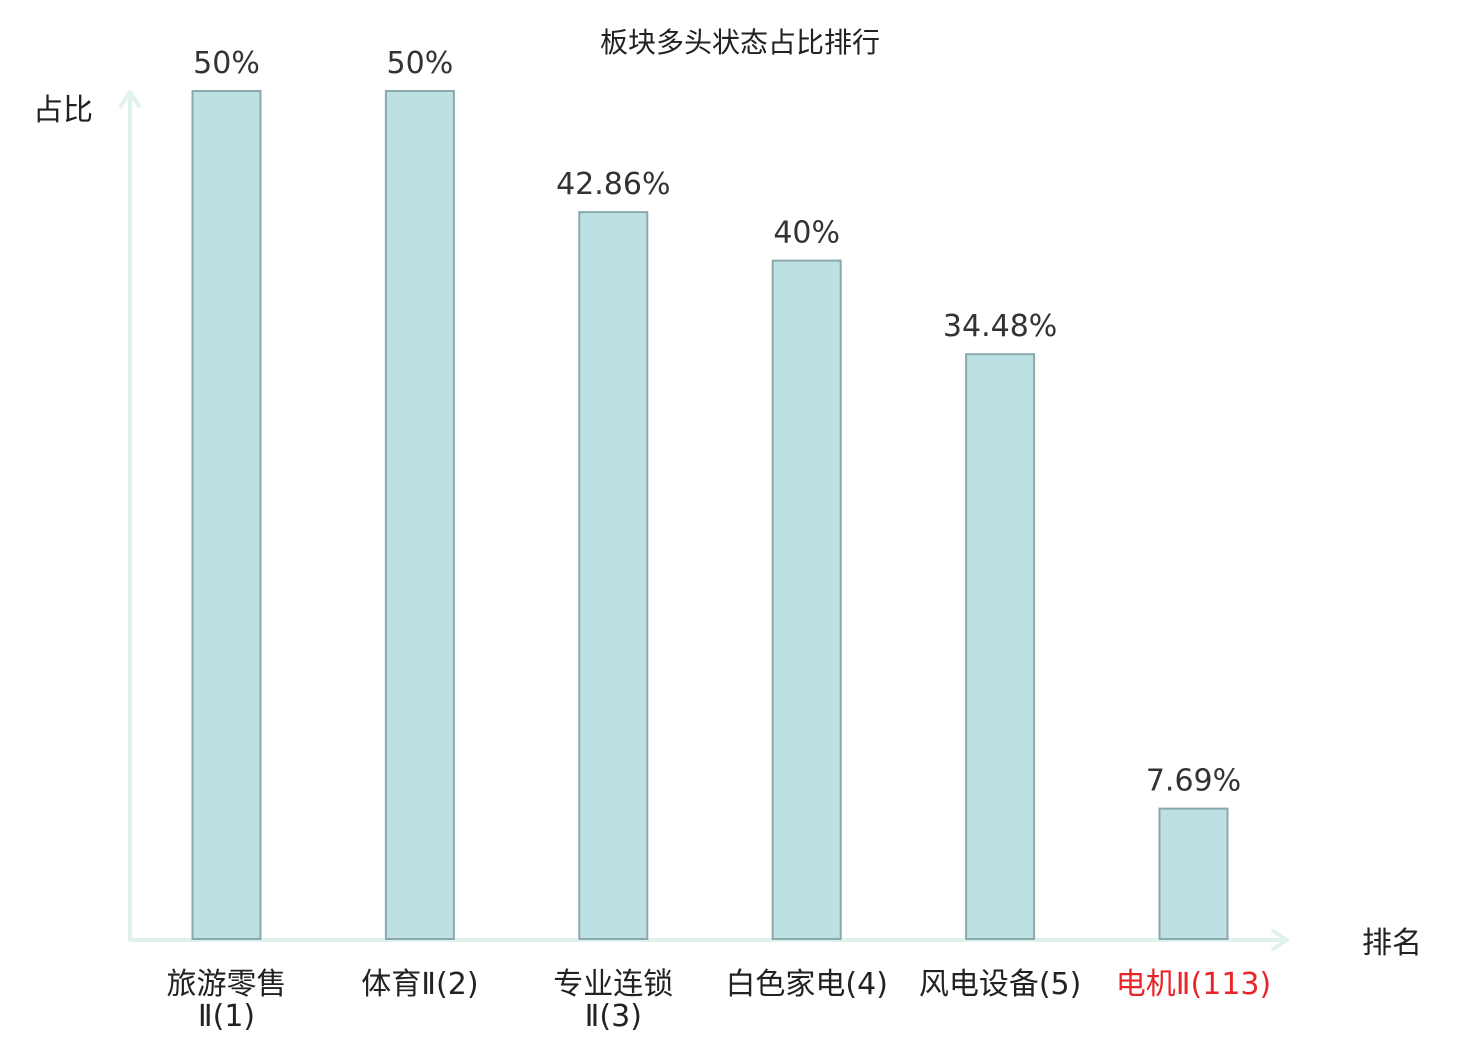 This screenshot has width=1480, height=1040. Describe the element at coordinates (419, 984) in the screenshot. I see `category-label: 体育Ⅱ(2)` at that location.